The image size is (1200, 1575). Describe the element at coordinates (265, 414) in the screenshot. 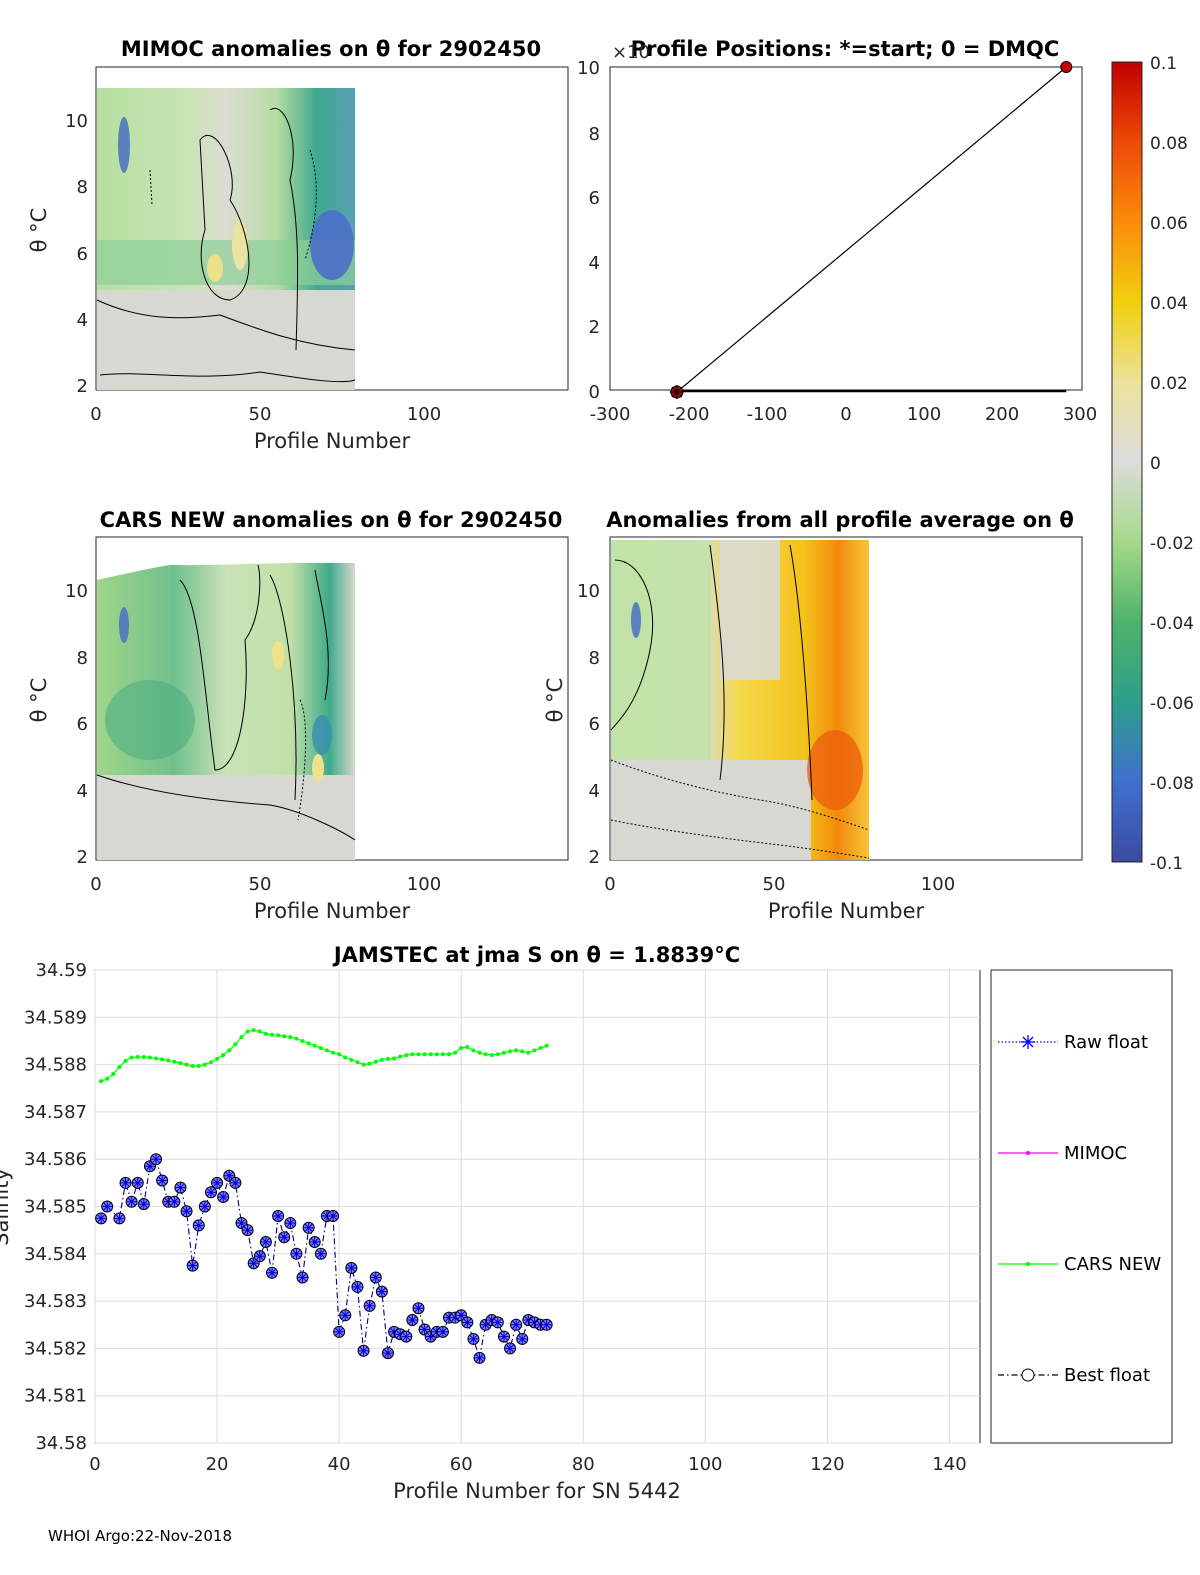

I see `mimoc-xticks: 0 50 100` at that location.